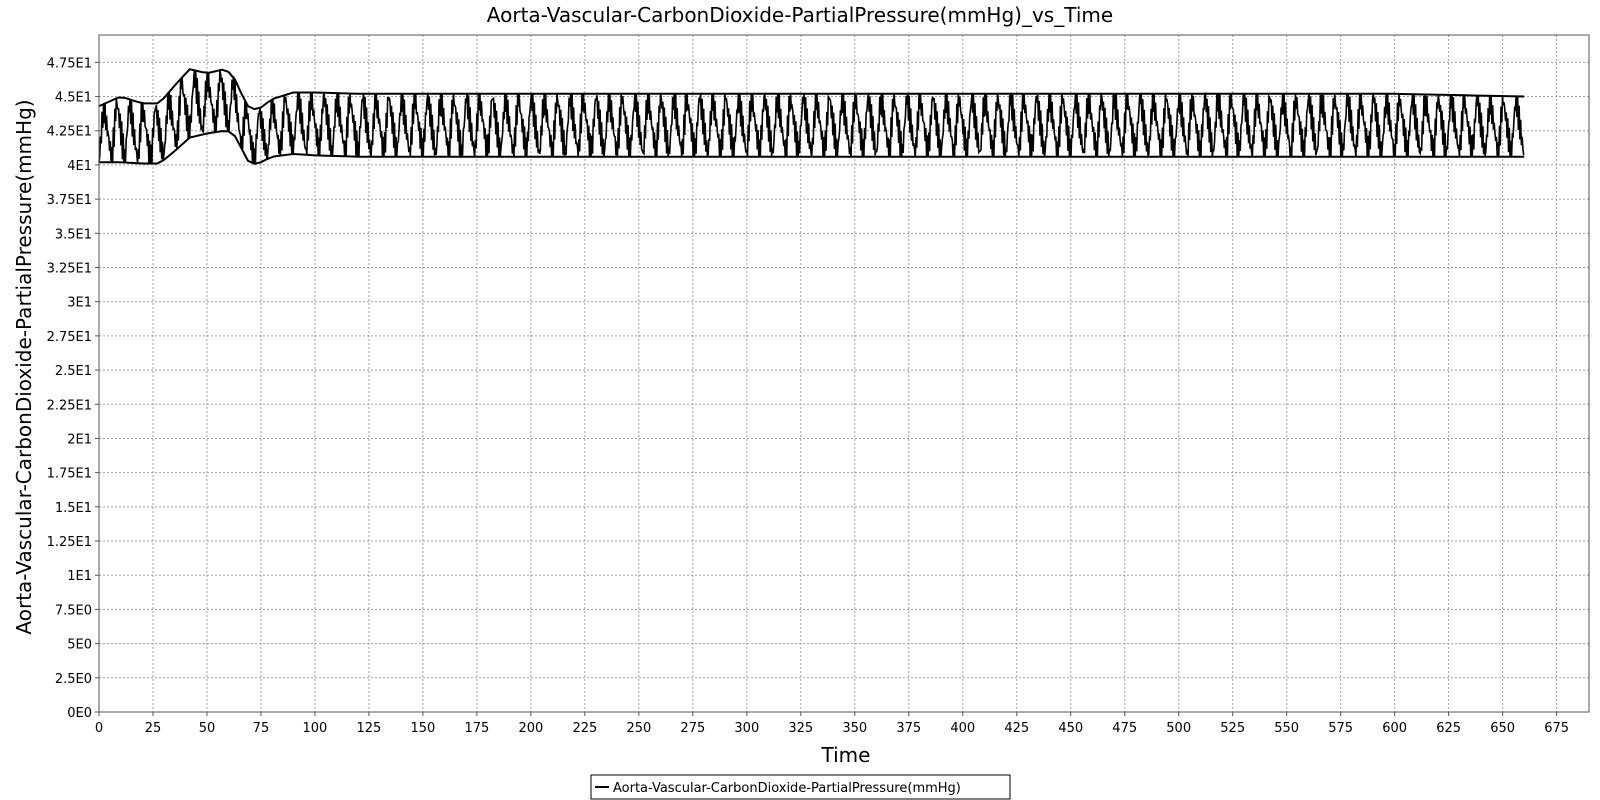 This screenshot has width=1600, height=800. I want to click on y-tick-label: 2.75E1, so click(69, 337).